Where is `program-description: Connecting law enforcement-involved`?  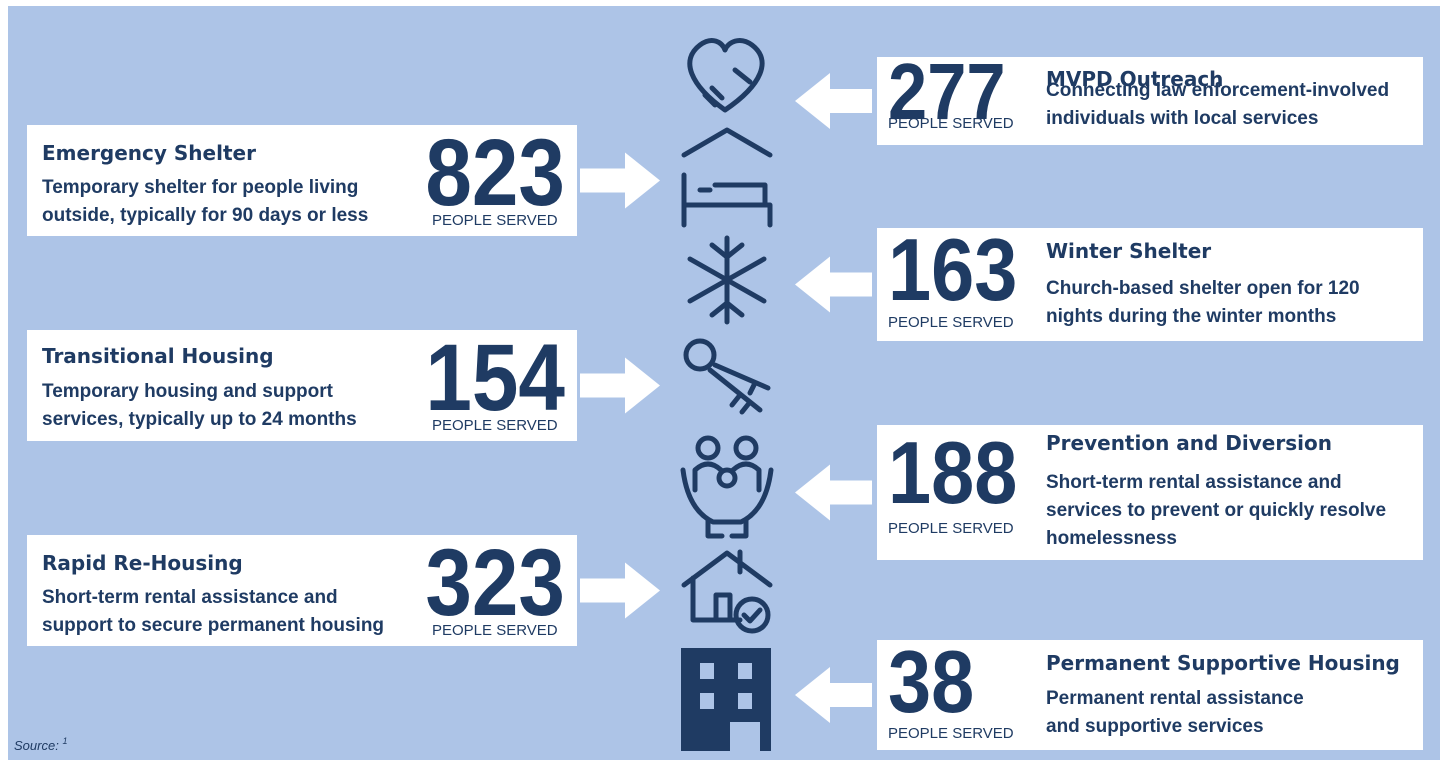 program-description: Connecting law enforcement-involved is located at coordinates (1217, 90).